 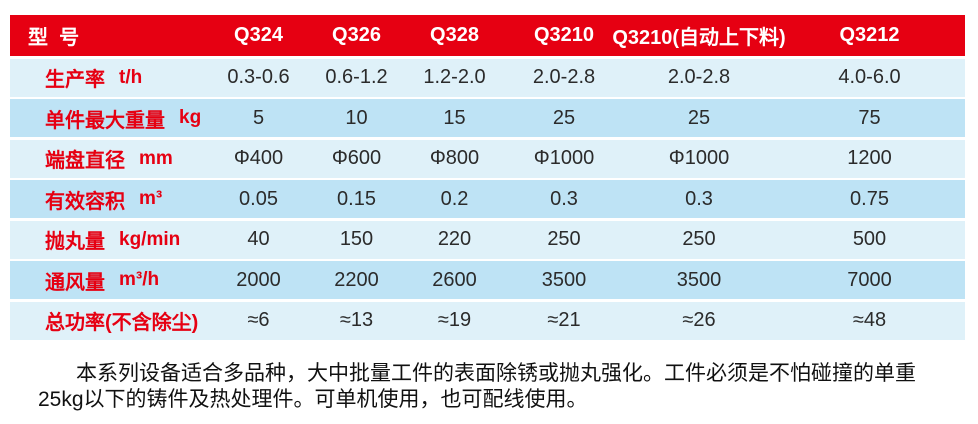 I want to click on column-header-q326: Q326, so click(x=356, y=35).